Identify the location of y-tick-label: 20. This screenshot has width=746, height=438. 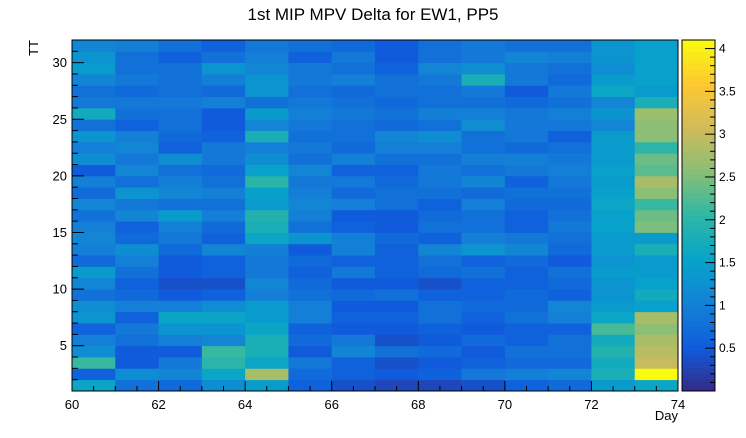
(60, 175).